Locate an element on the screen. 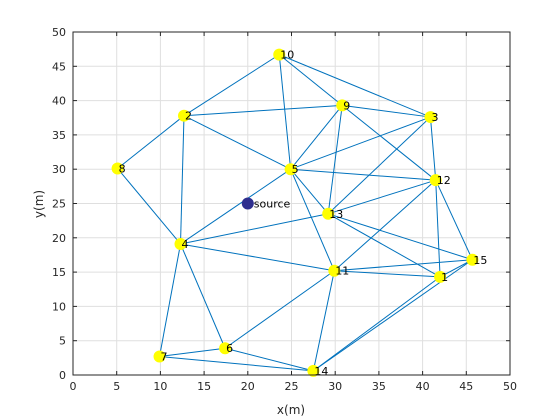  x-tick-label: 0 is located at coordinates (73, 386).